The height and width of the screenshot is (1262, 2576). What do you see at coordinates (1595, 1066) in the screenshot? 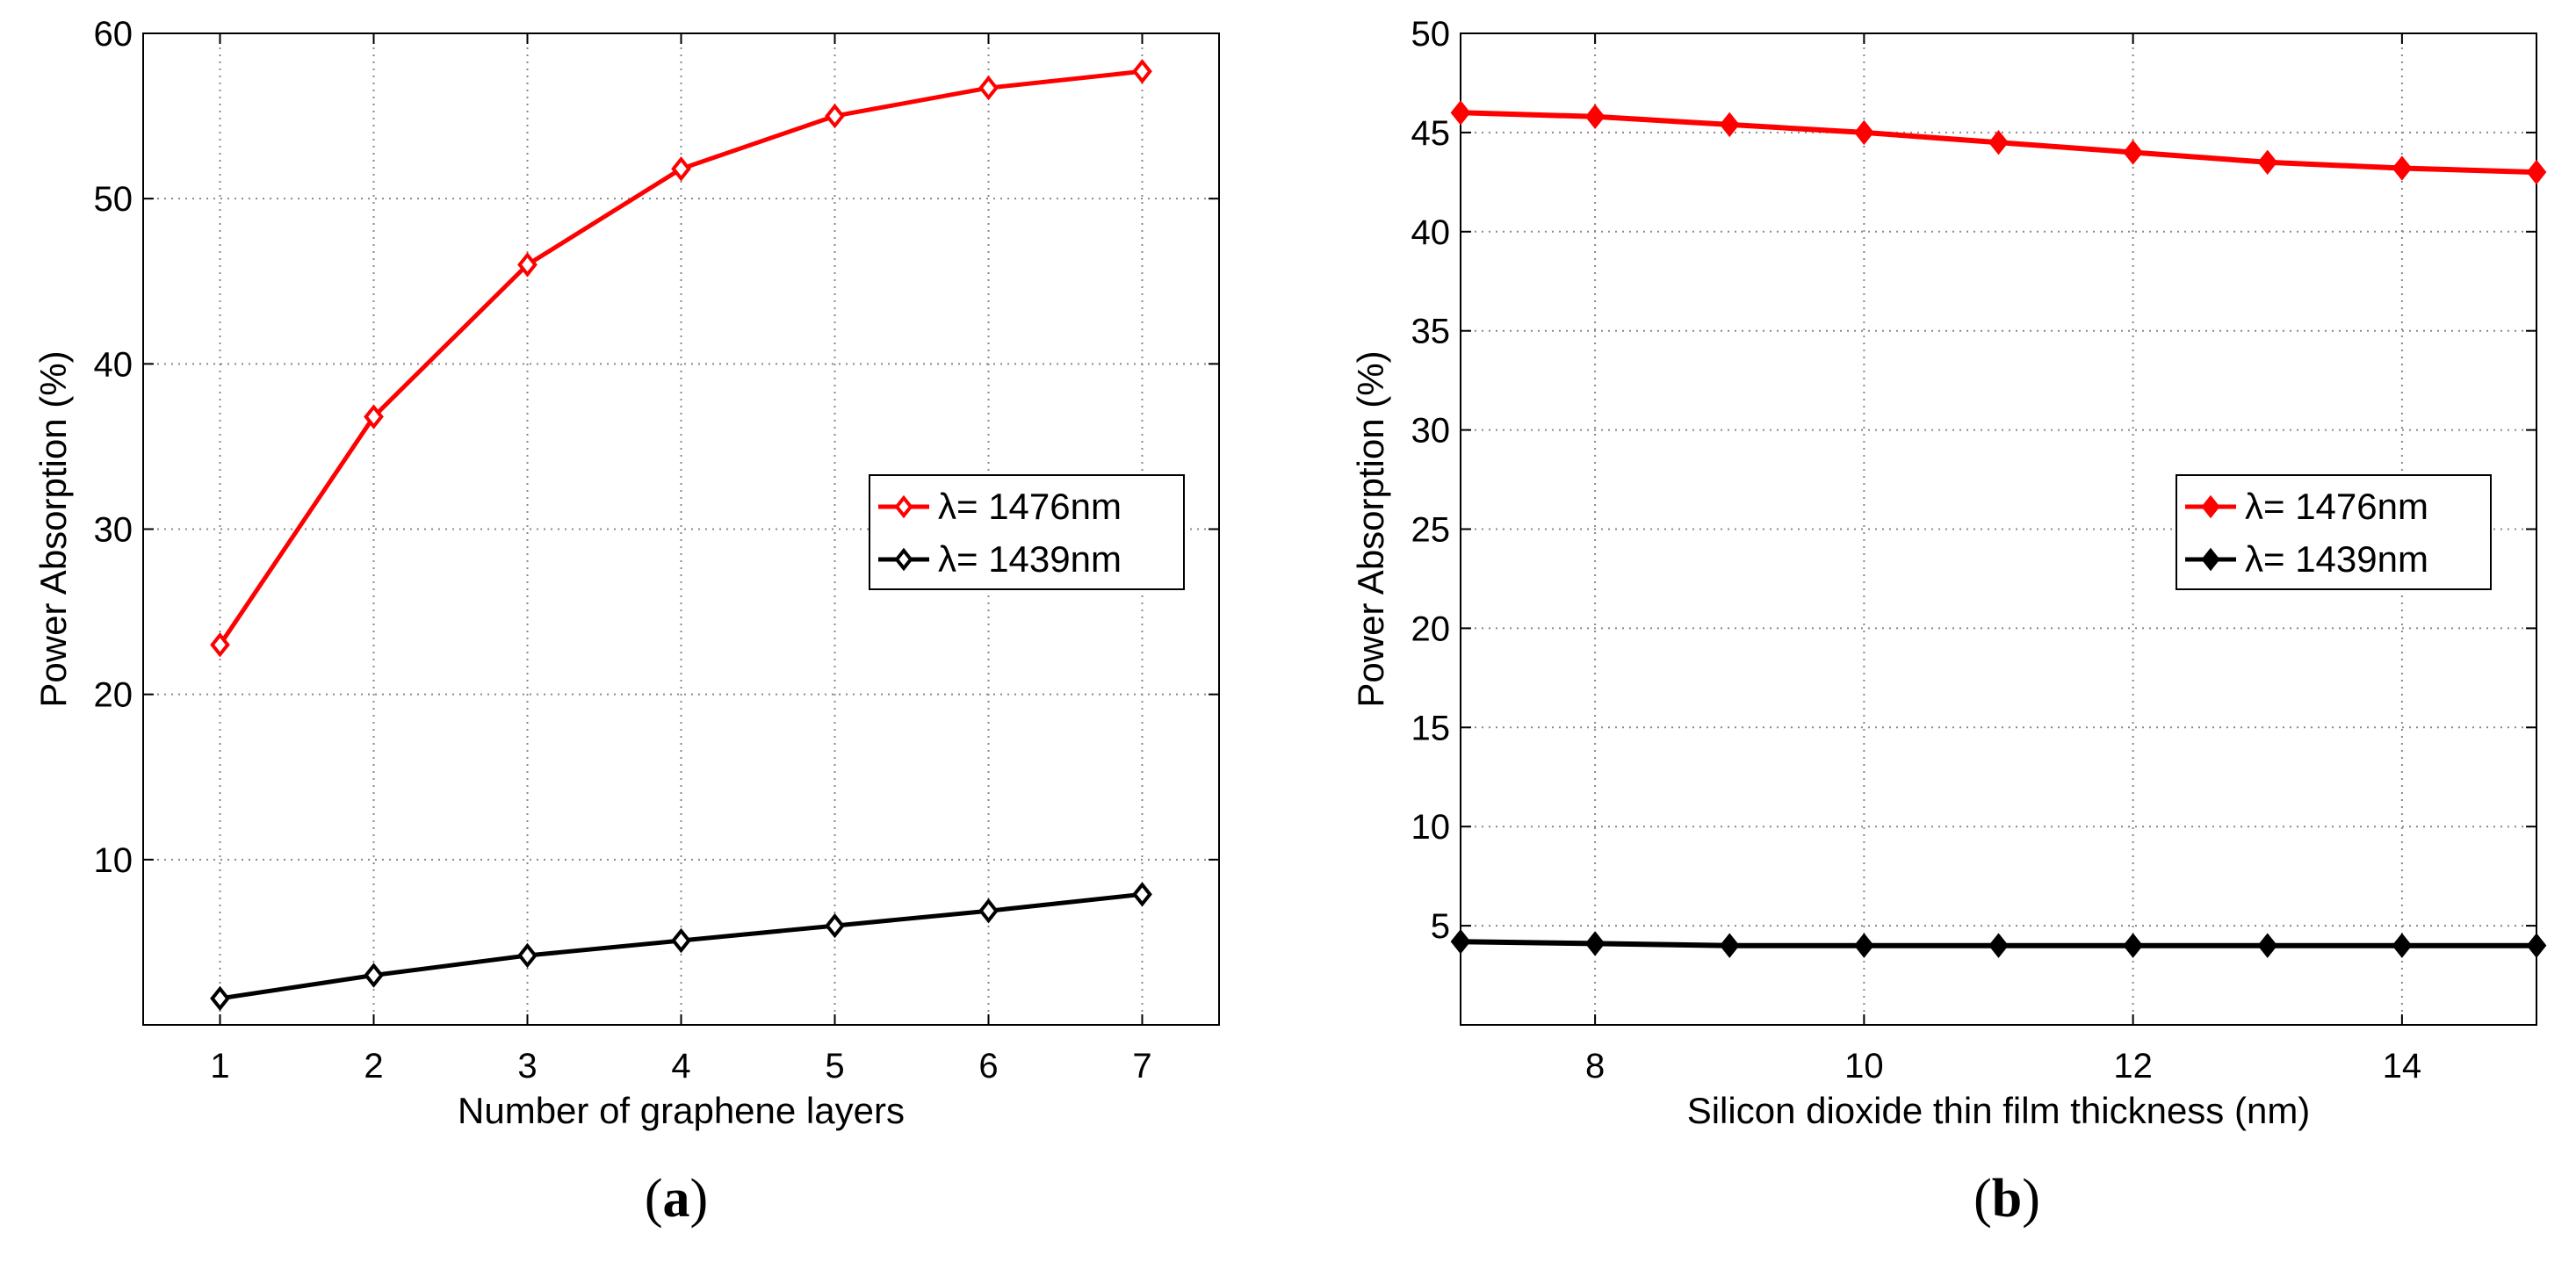
I see `x-tick-label: 8` at bounding box center [1595, 1066].